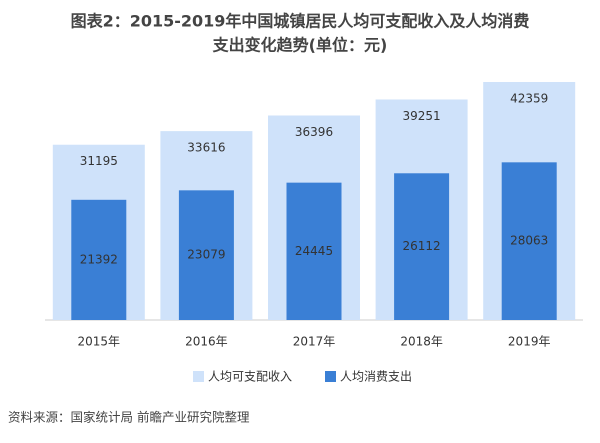 This screenshot has width=600, height=443. What do you see at coordinates (529, 342) in the screenshot?
I see `x-tick-label: 2019年` at bounding box center [529, 342].